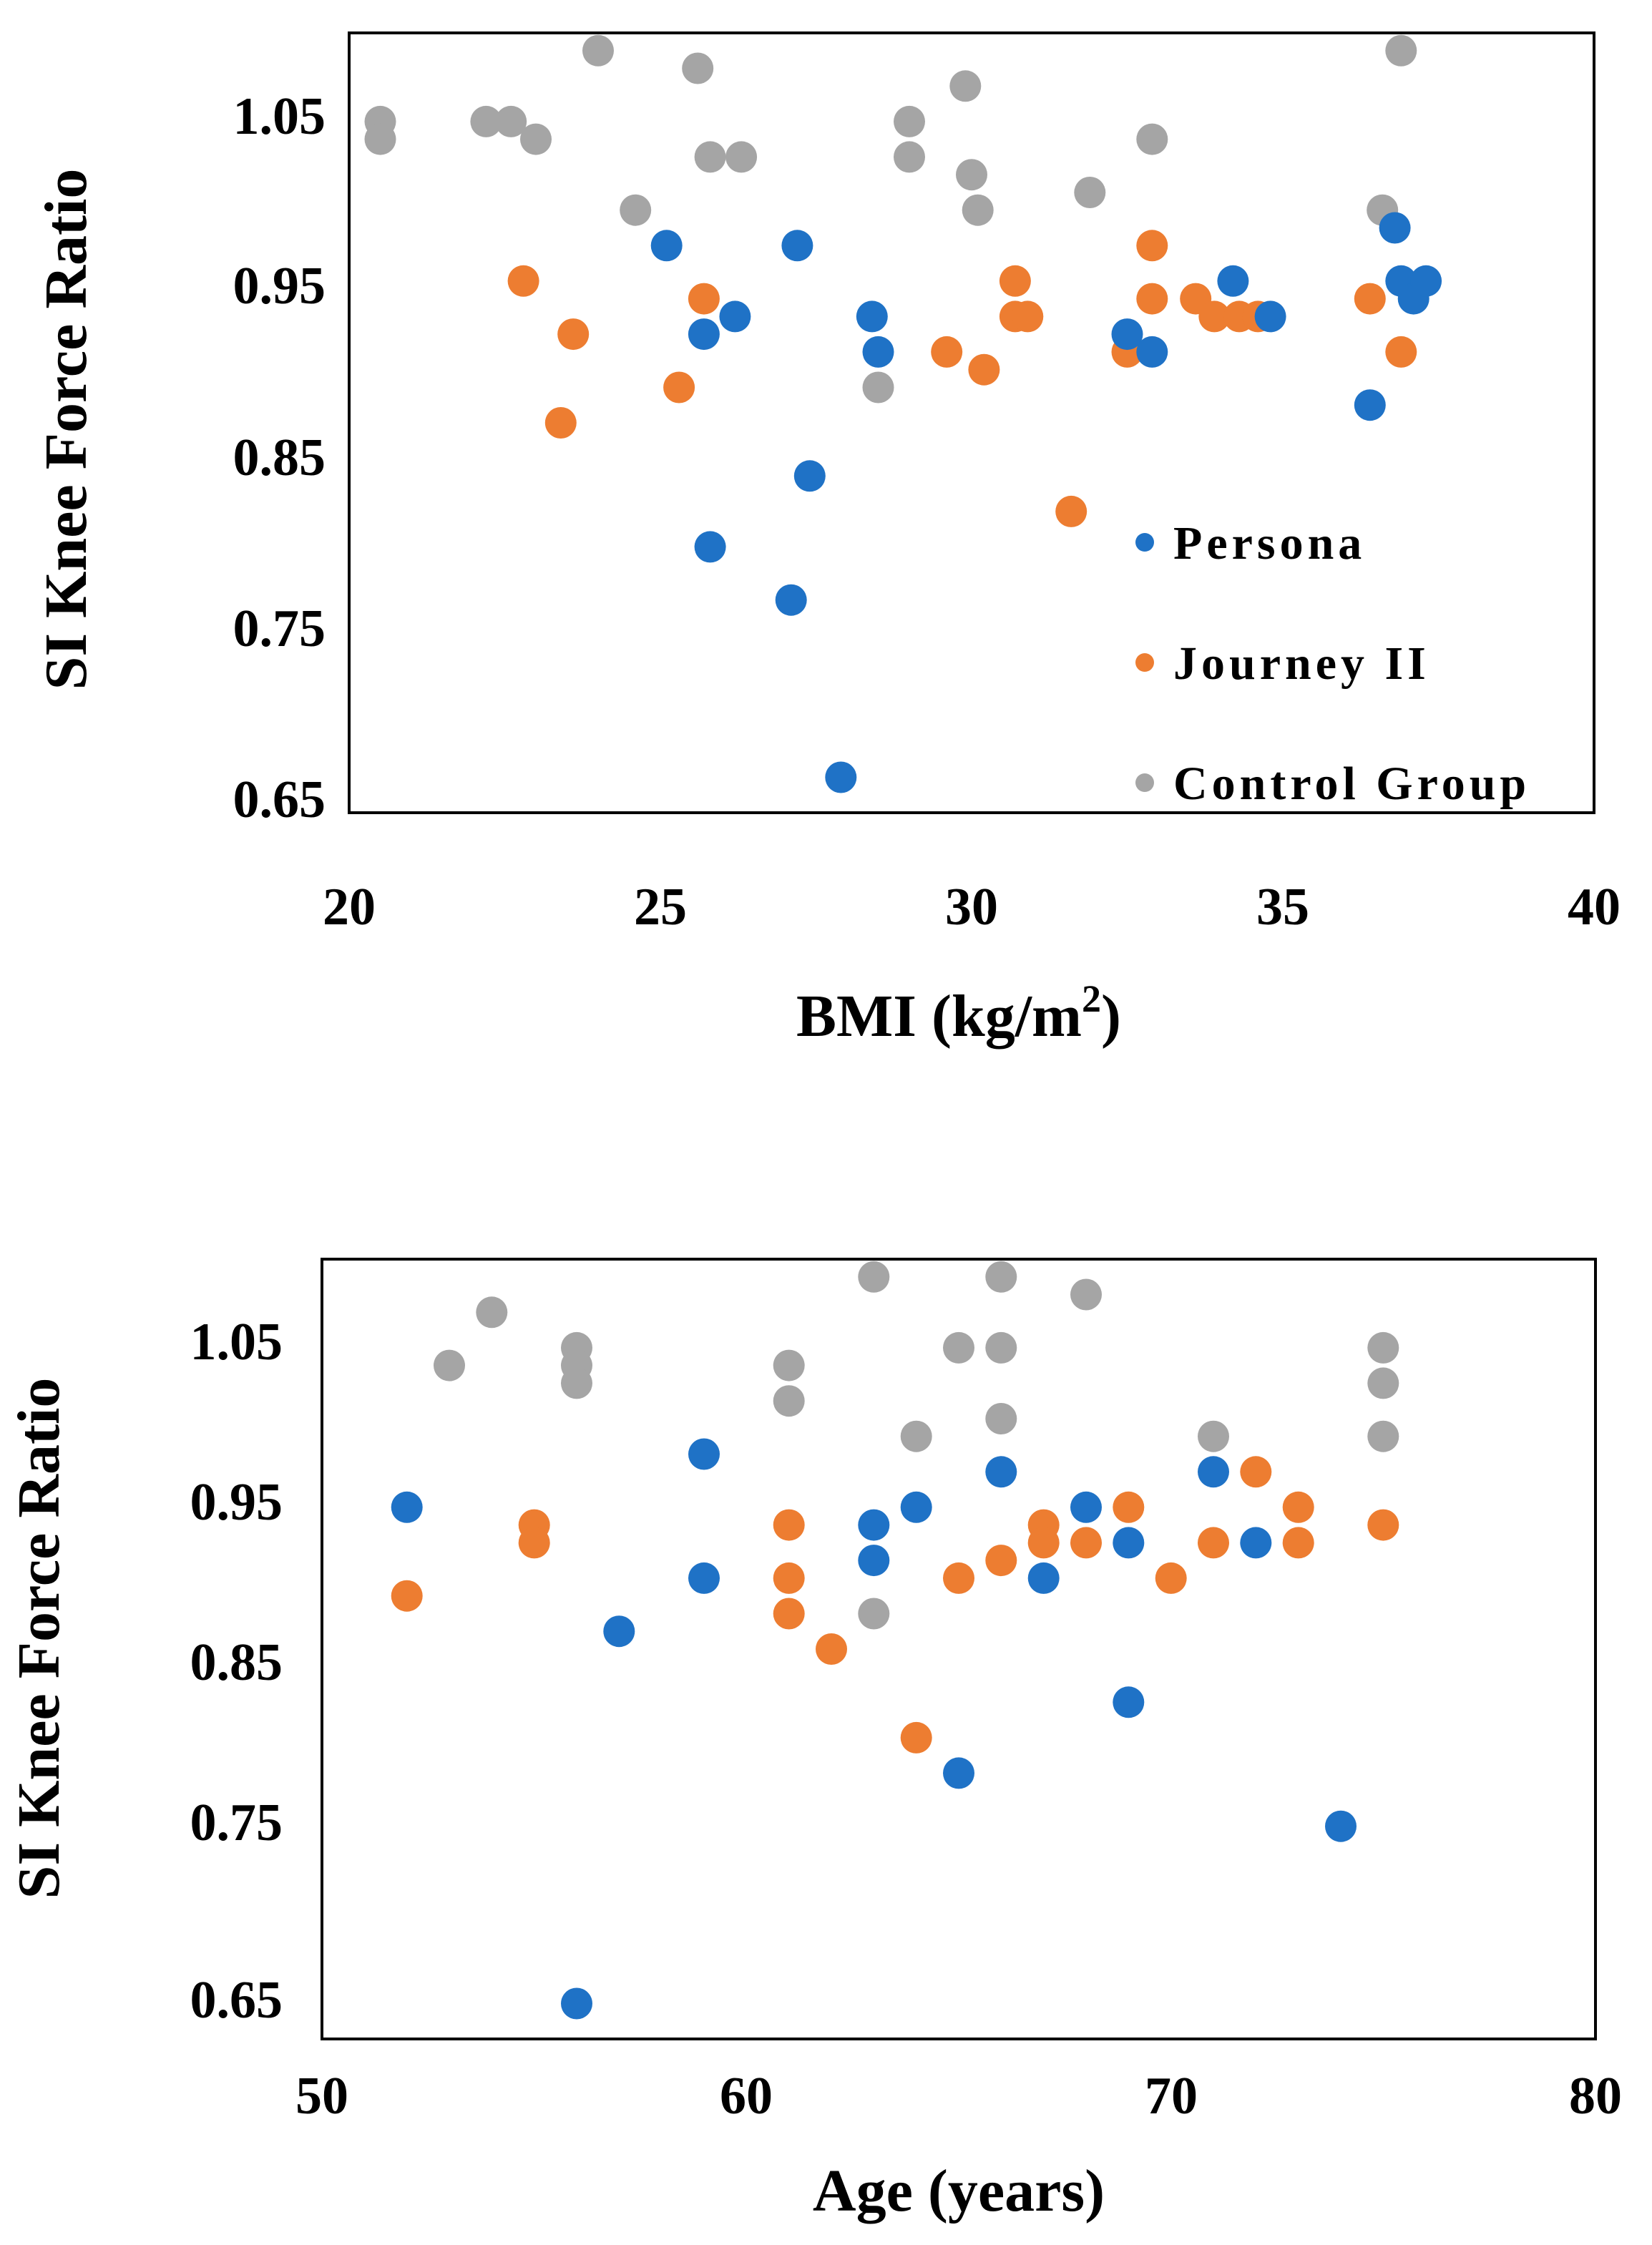  Describe the element at coordinates (1594, 907) in the screenshot. I see `bmi-x-tick-label: 40` at that location.